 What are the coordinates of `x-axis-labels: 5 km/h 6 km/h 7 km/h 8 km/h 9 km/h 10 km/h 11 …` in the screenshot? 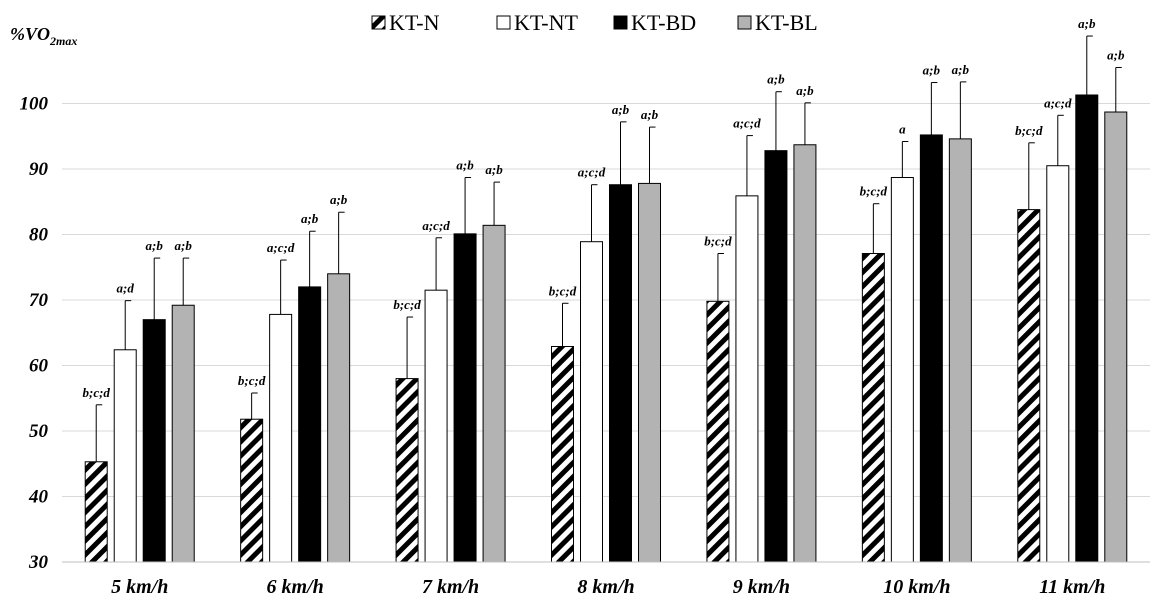 It's located at (608, 587).